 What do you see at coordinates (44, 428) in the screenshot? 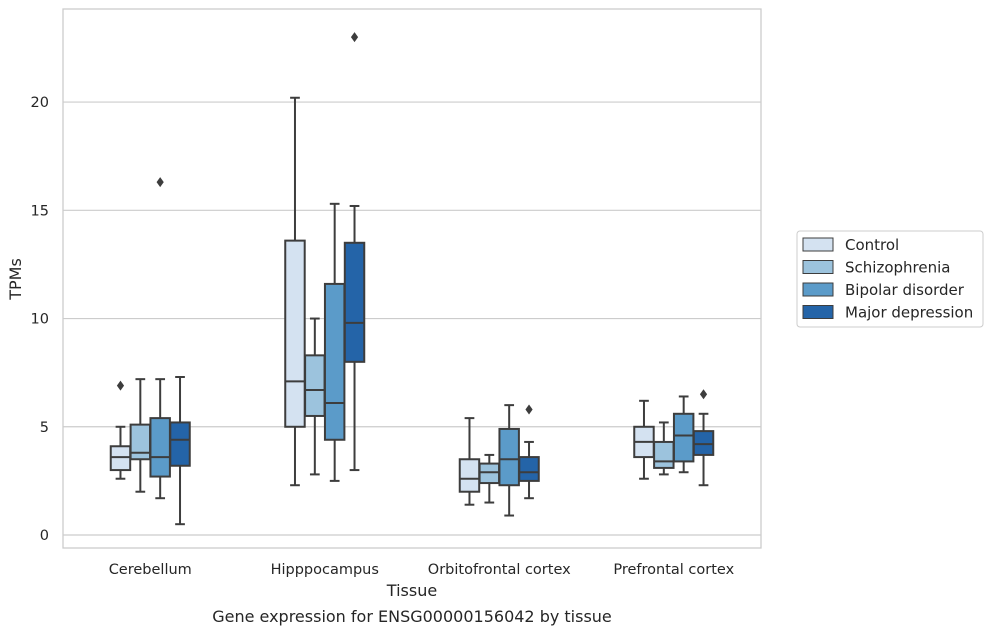
I see `y-tick-label: 5` at bounding box center [44, 428].